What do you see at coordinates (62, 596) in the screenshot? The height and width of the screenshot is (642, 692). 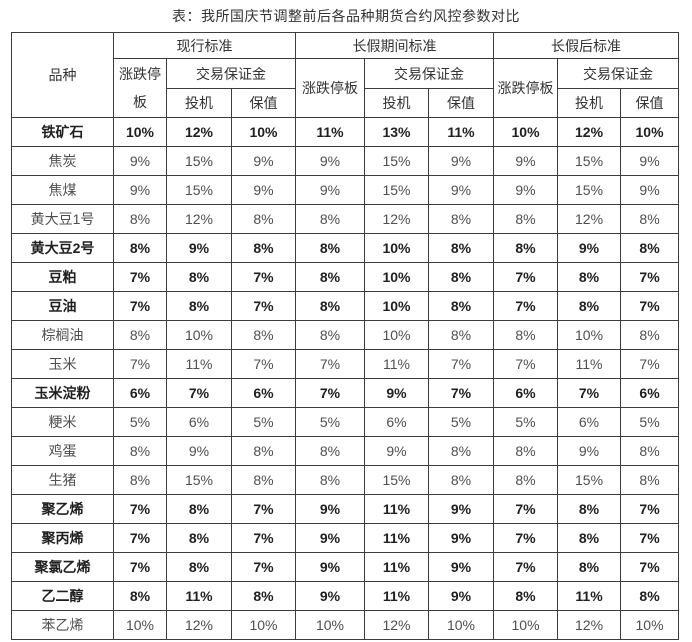 I see `product-name-cell: 乙二醇` at bounding box center [62, 596].